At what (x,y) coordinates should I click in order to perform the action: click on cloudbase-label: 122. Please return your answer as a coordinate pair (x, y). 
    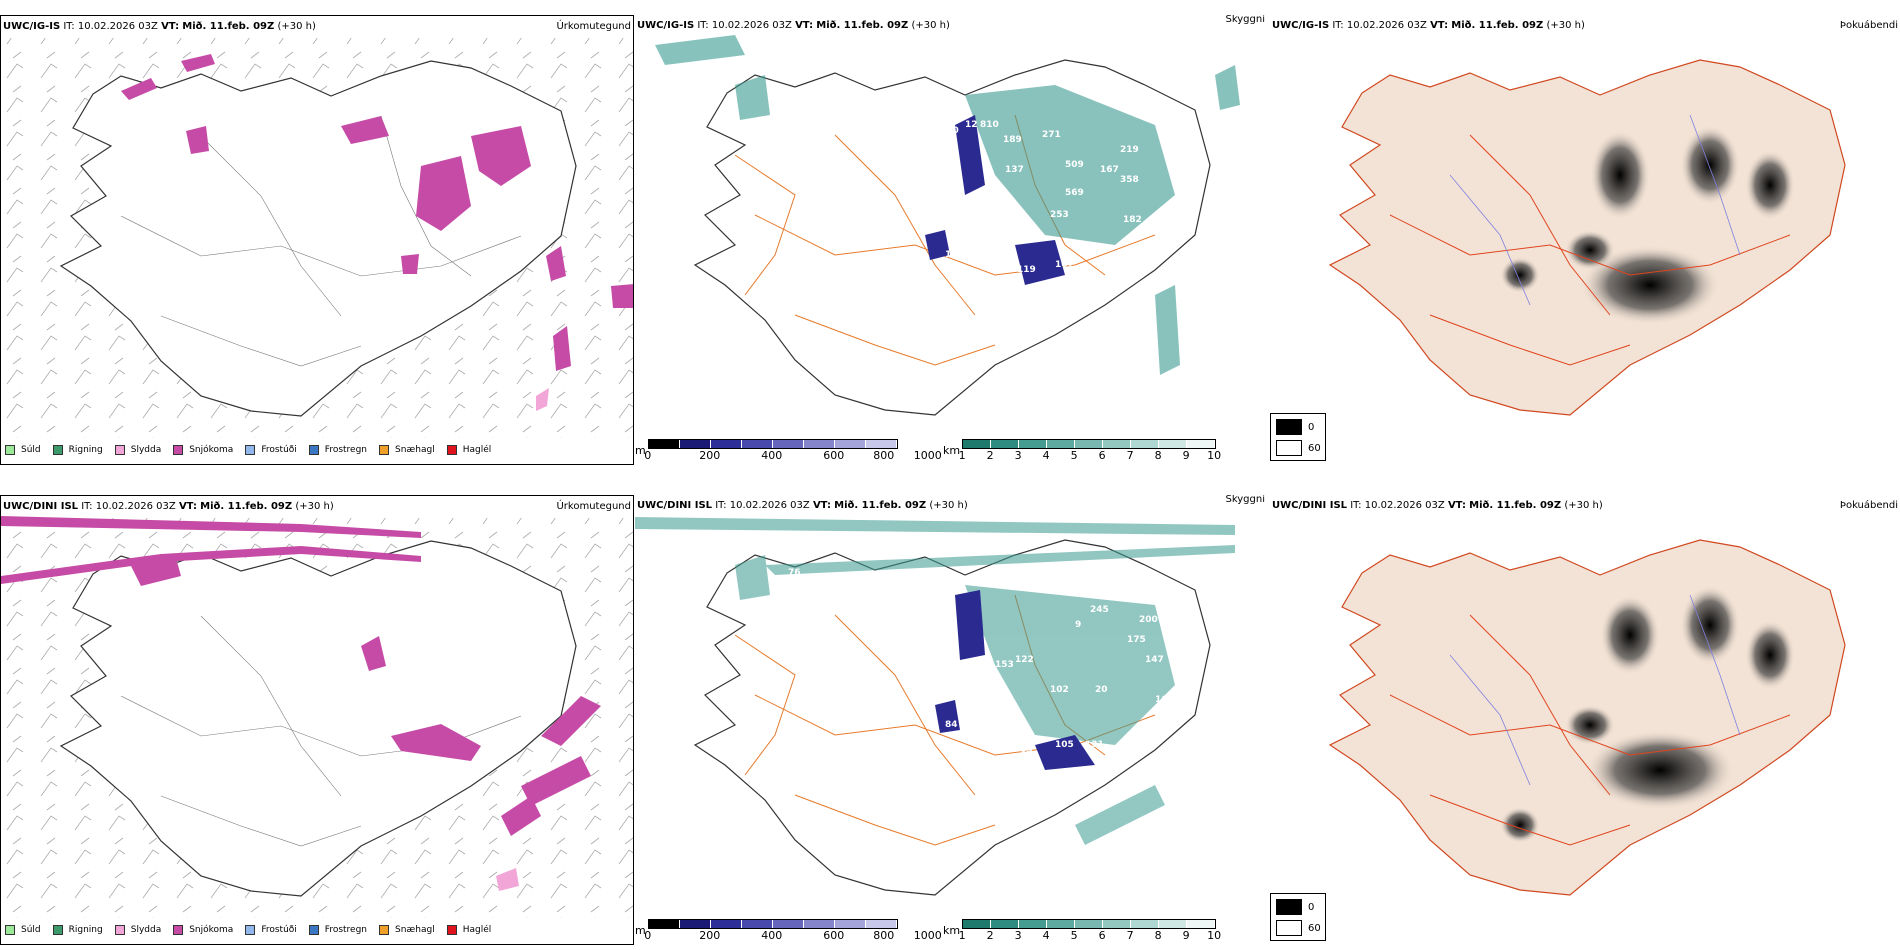
    Looking at the image, I should click on (1024, 660).